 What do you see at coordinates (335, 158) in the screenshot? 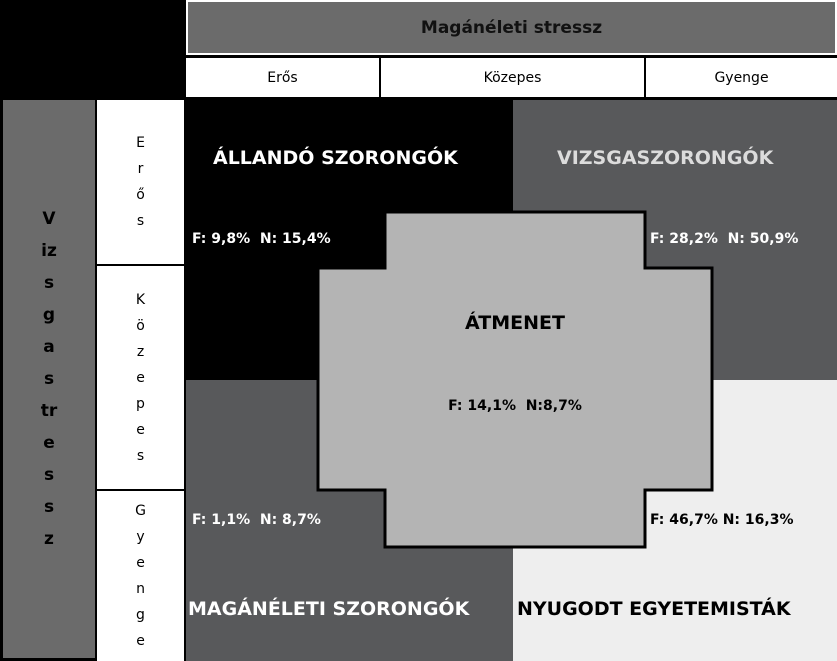
I see `quadrant-label: ÁLLANDÓ SZORONGÓK` at bounding box center [335, 158].